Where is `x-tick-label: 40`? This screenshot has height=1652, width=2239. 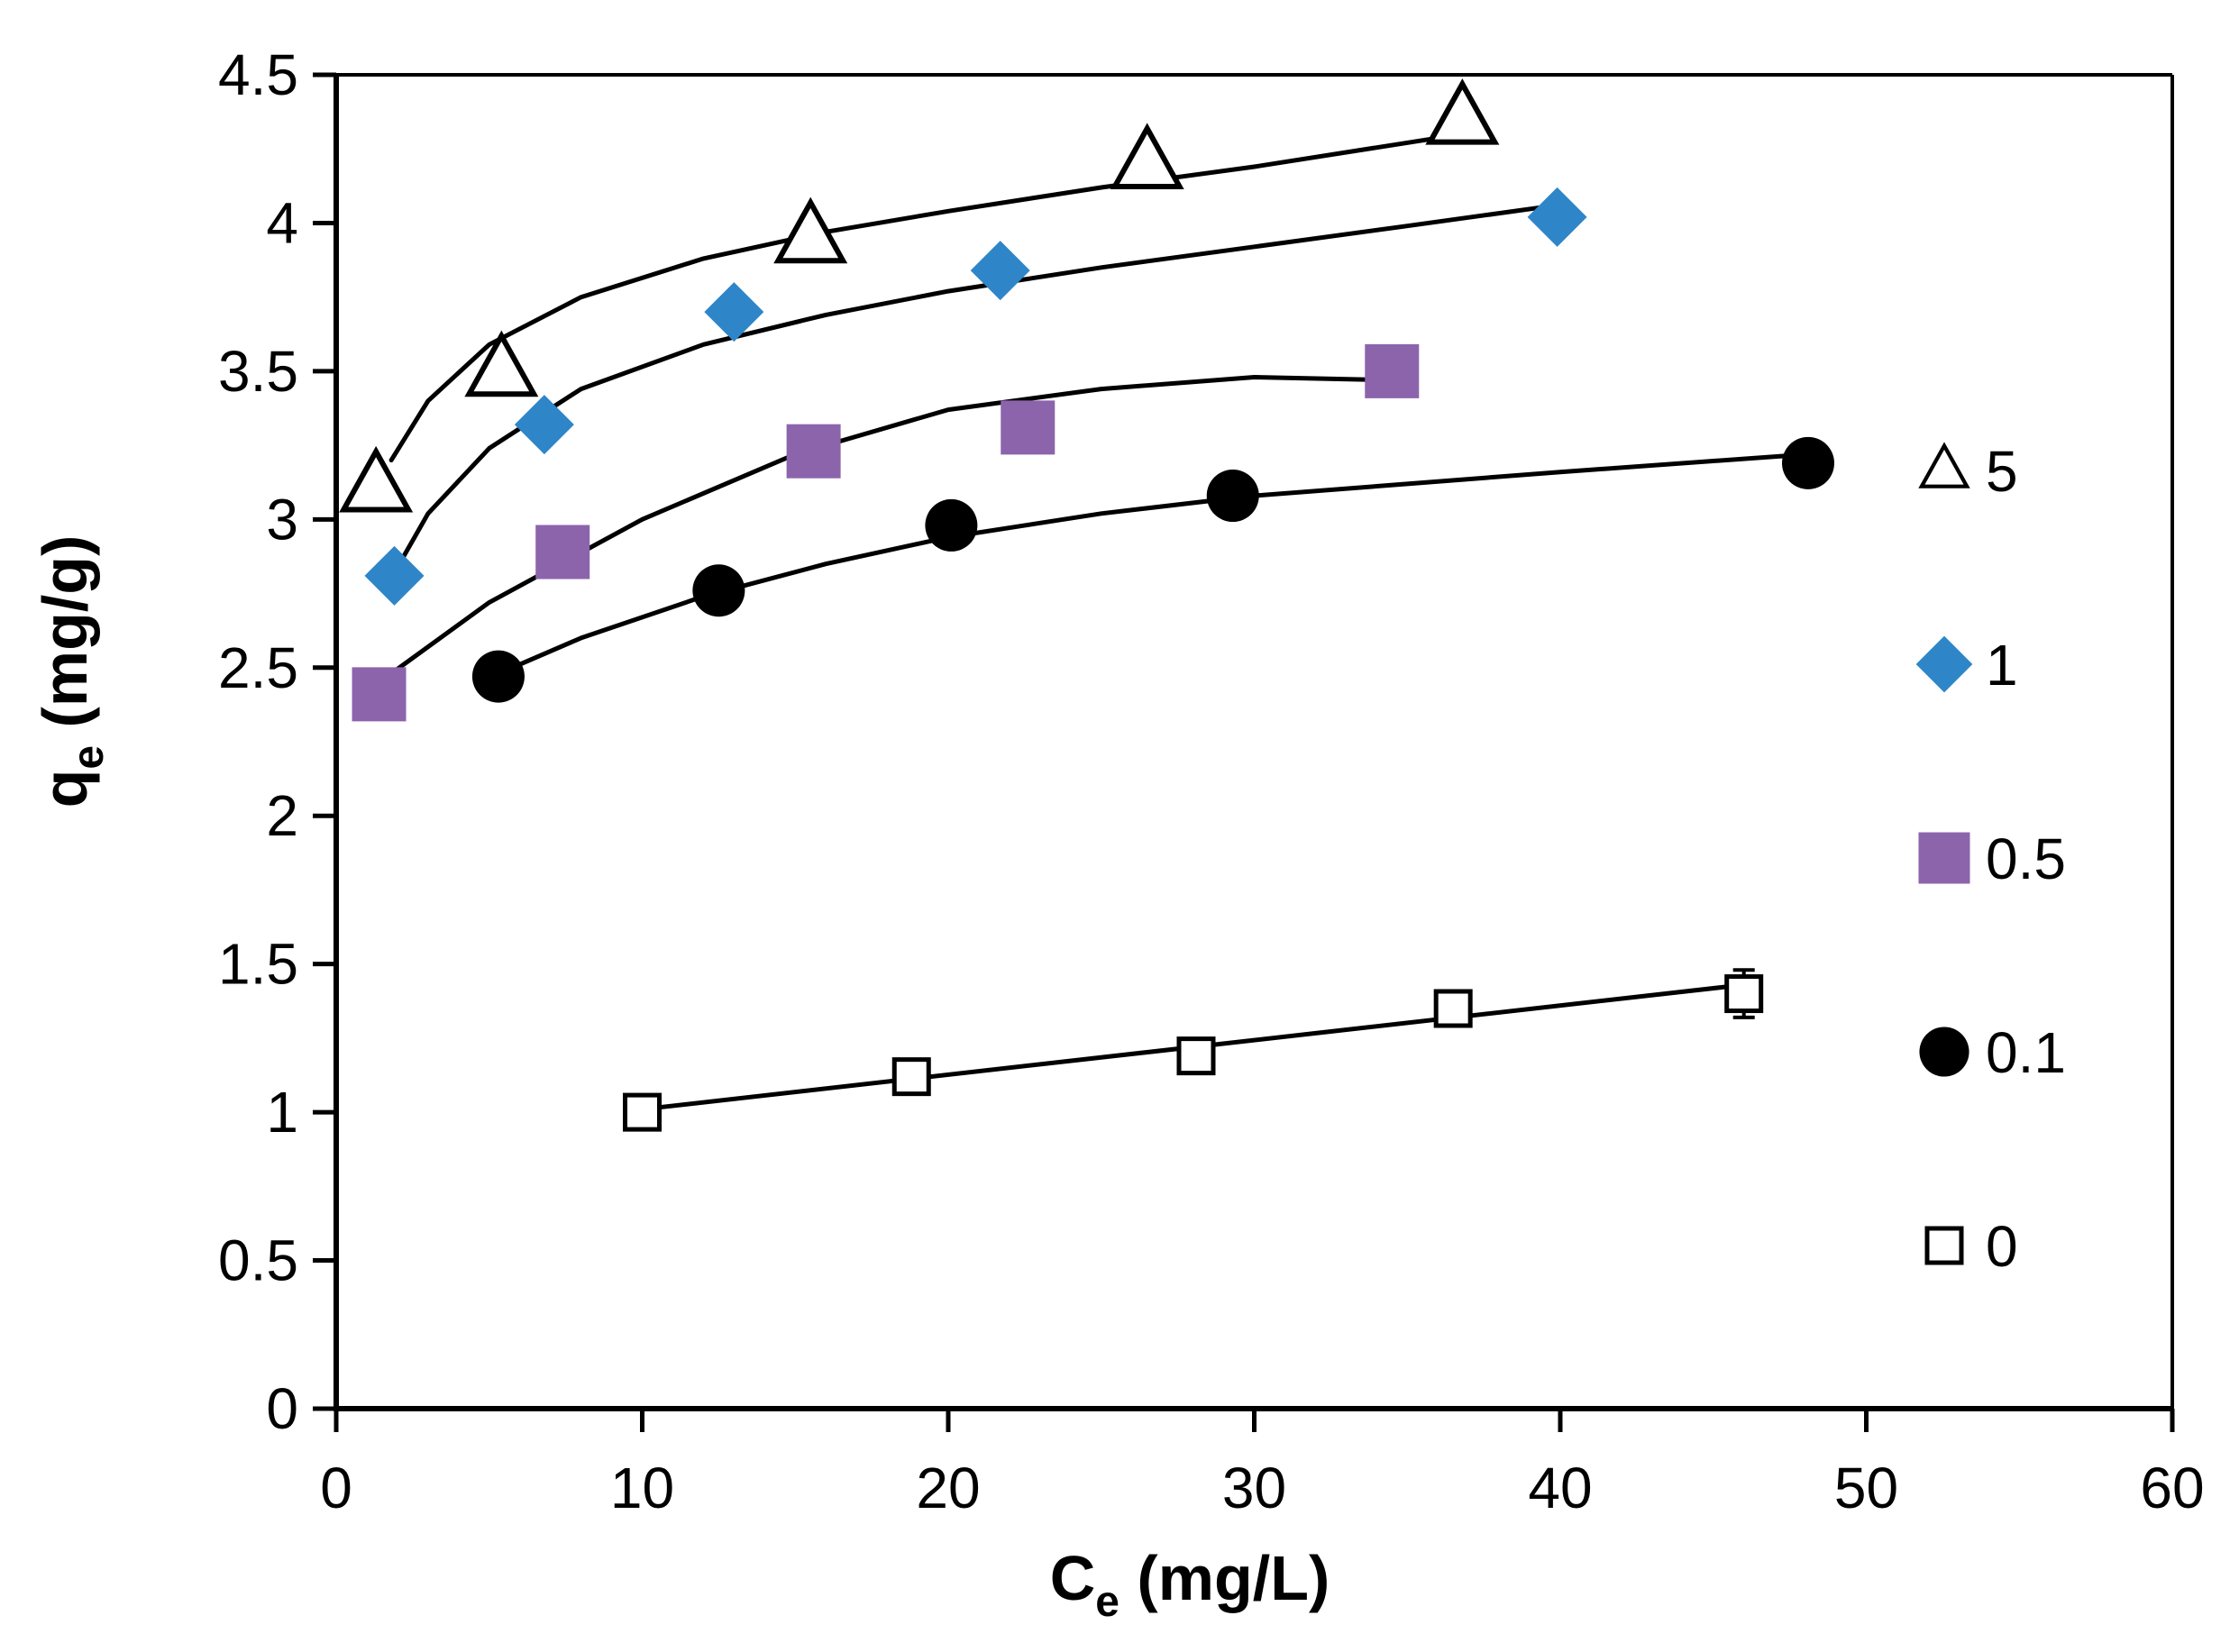 x-tick-label: 40 is located at coordinates (1560, 1488).